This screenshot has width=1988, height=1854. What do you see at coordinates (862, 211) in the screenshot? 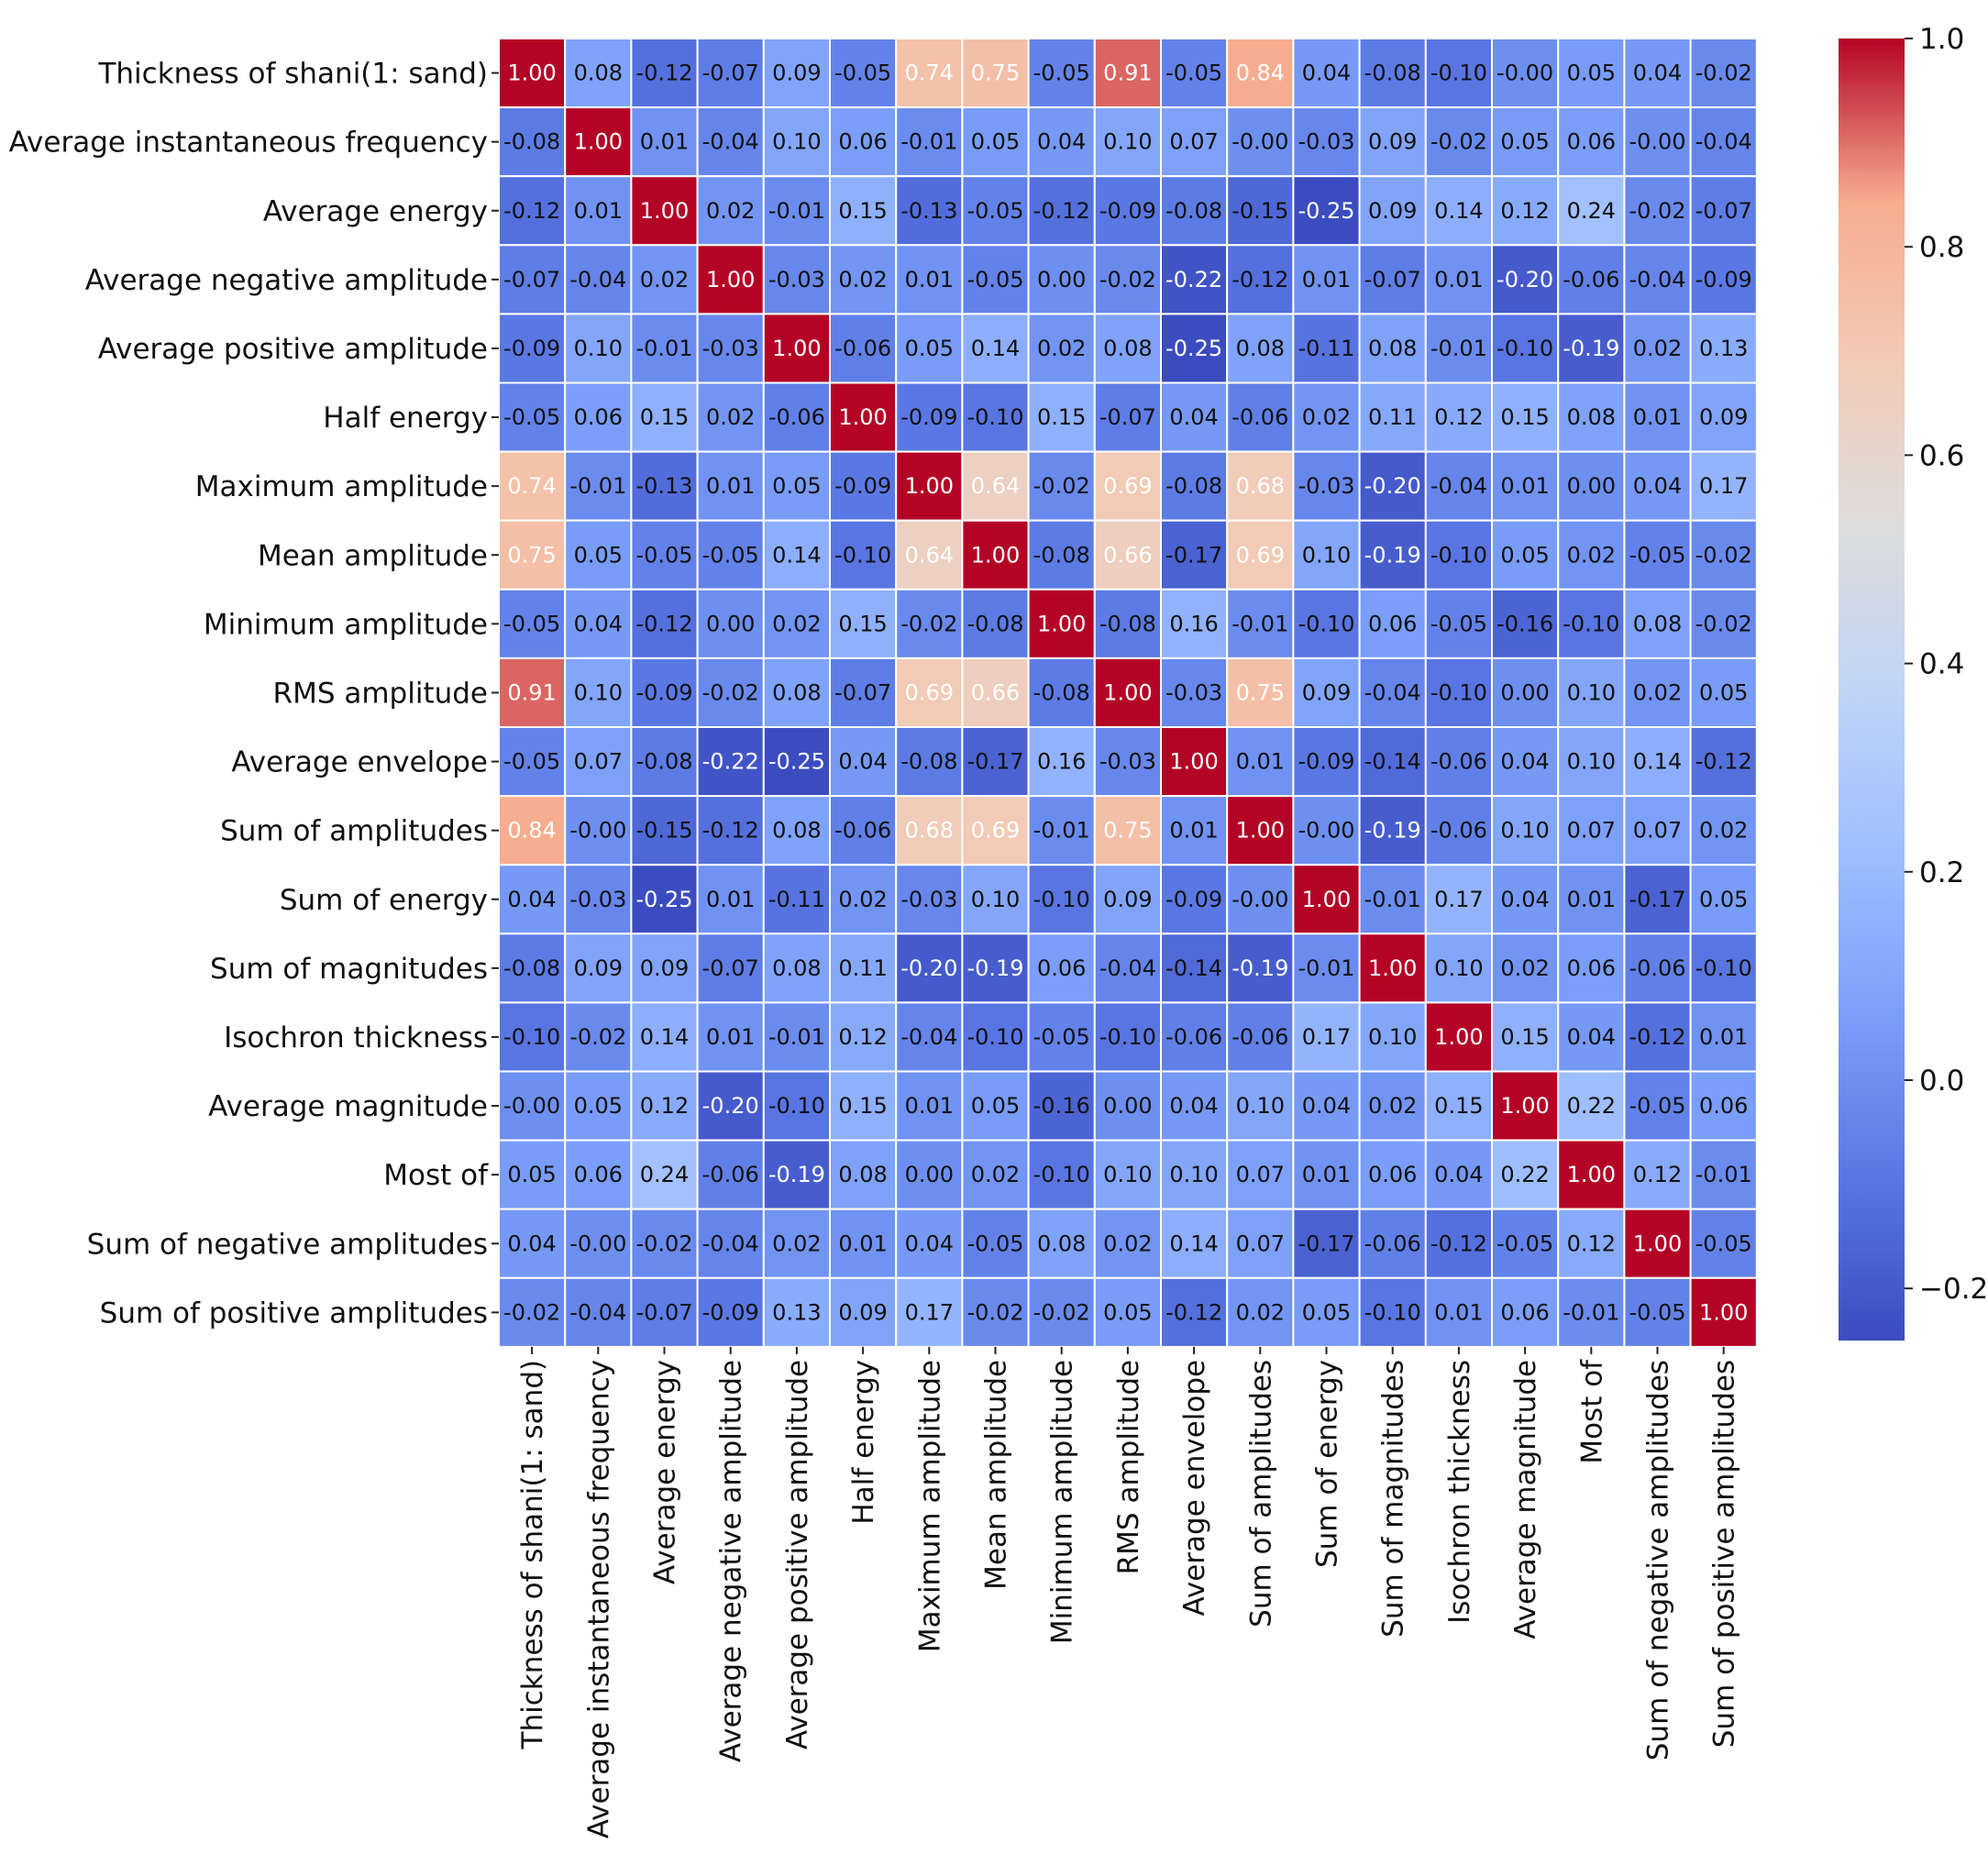
I see `cell-value-label: 0.15` at bounding box center [862, 211].